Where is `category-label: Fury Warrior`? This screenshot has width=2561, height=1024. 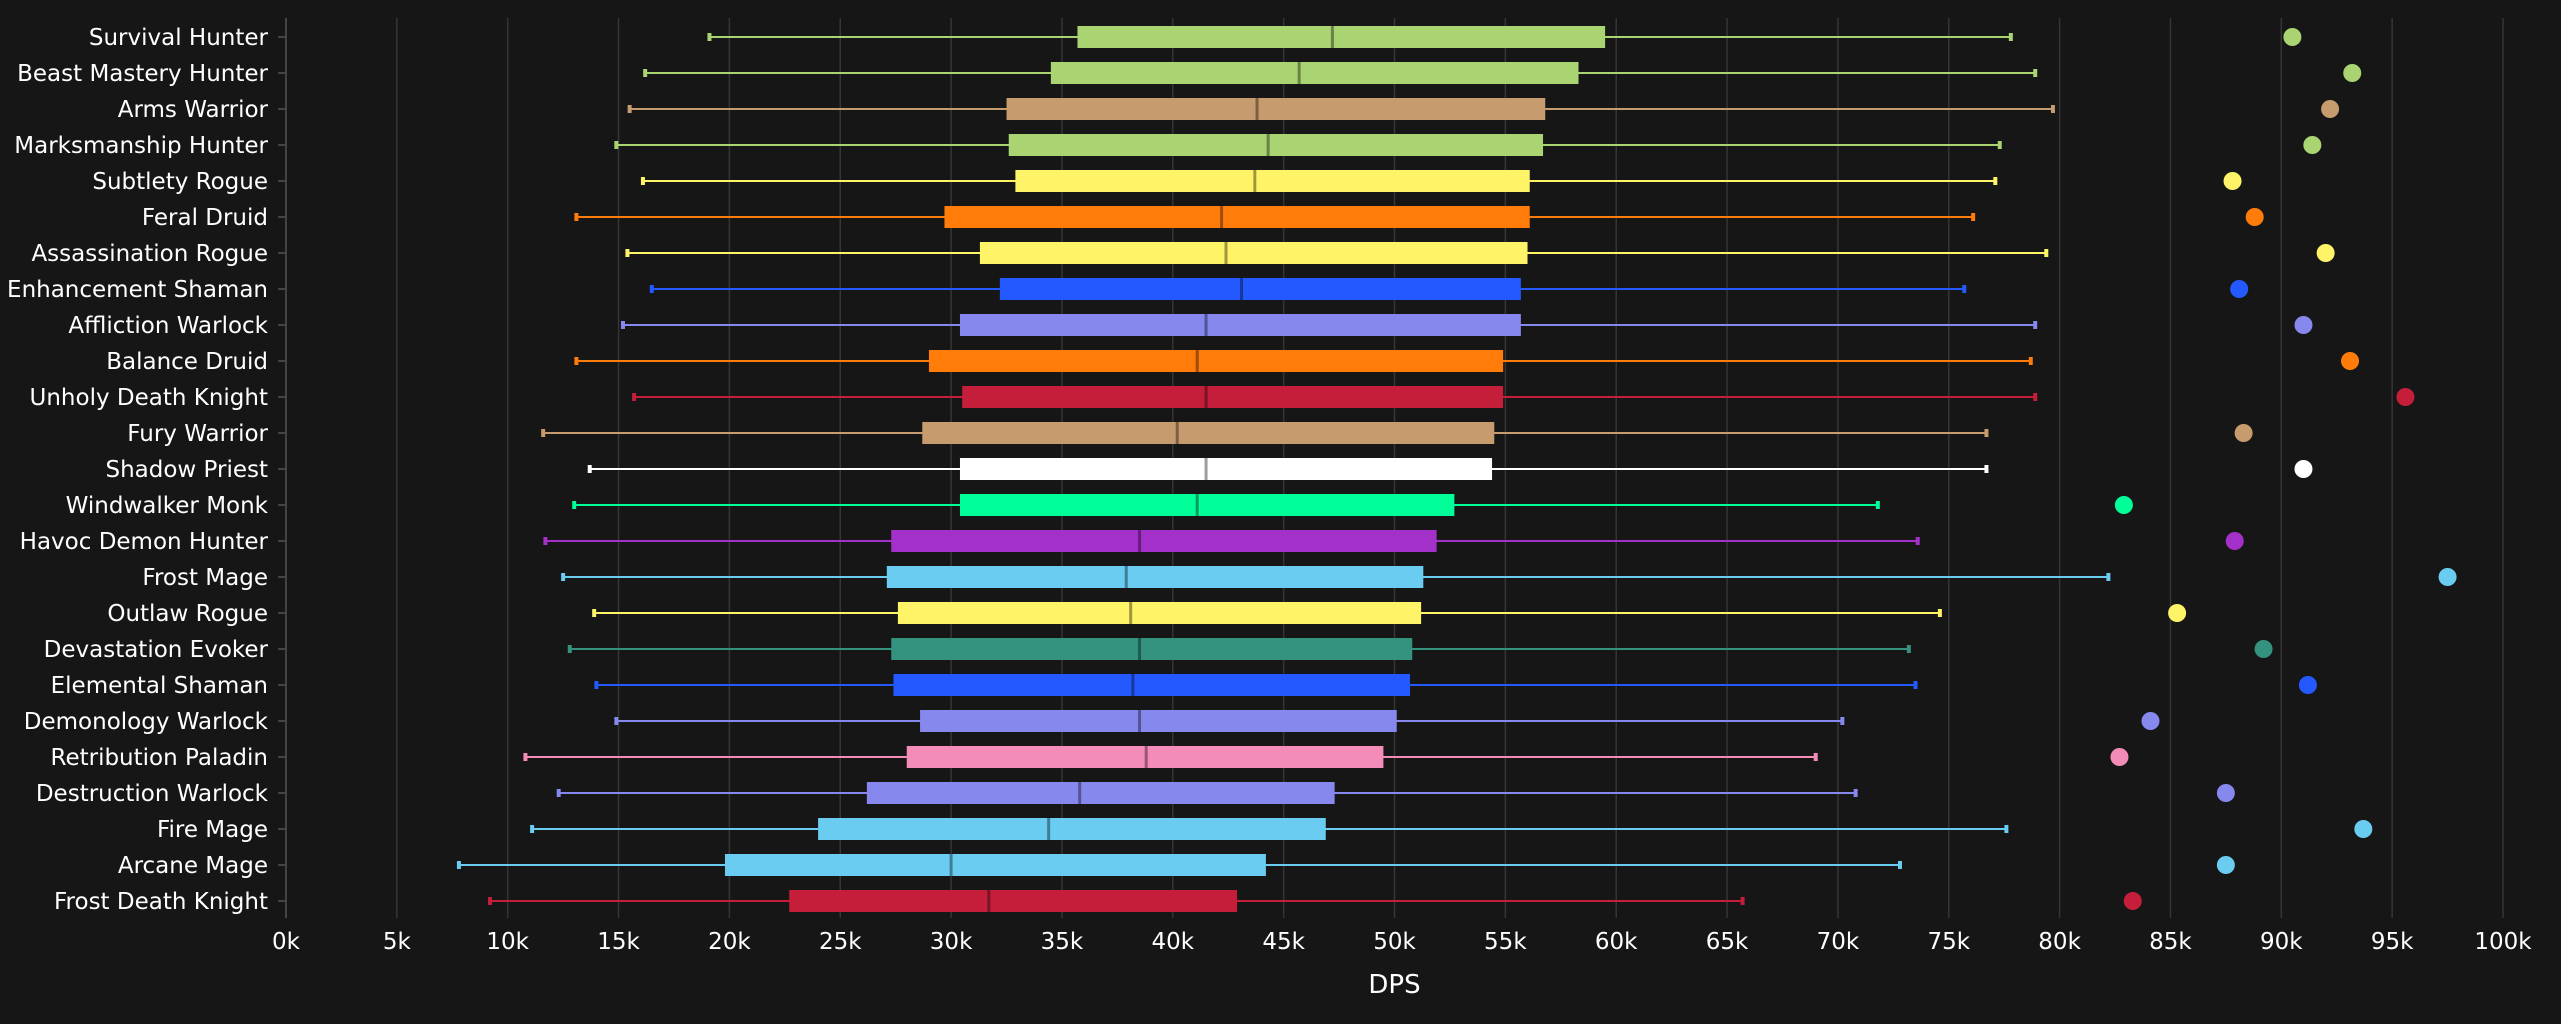 category-label: Fury Warrior is located at coordinates (197, 434).